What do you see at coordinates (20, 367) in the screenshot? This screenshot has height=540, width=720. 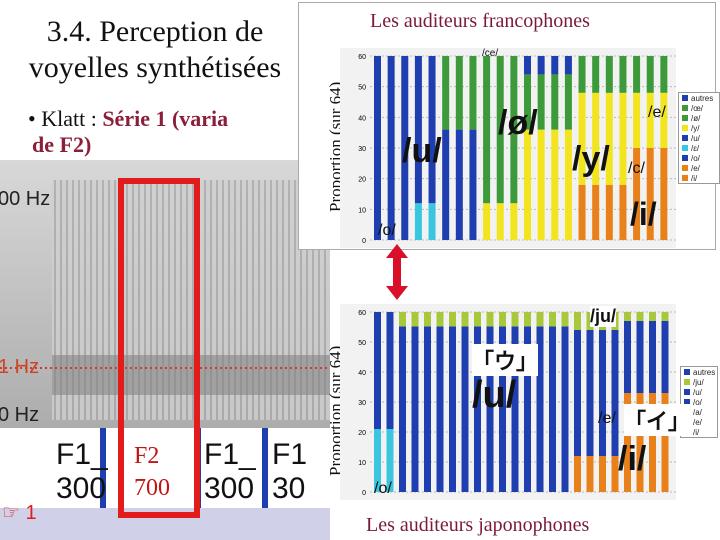 I see `hz-label-mid: 1 Hz` at bounding box center [20, 367].